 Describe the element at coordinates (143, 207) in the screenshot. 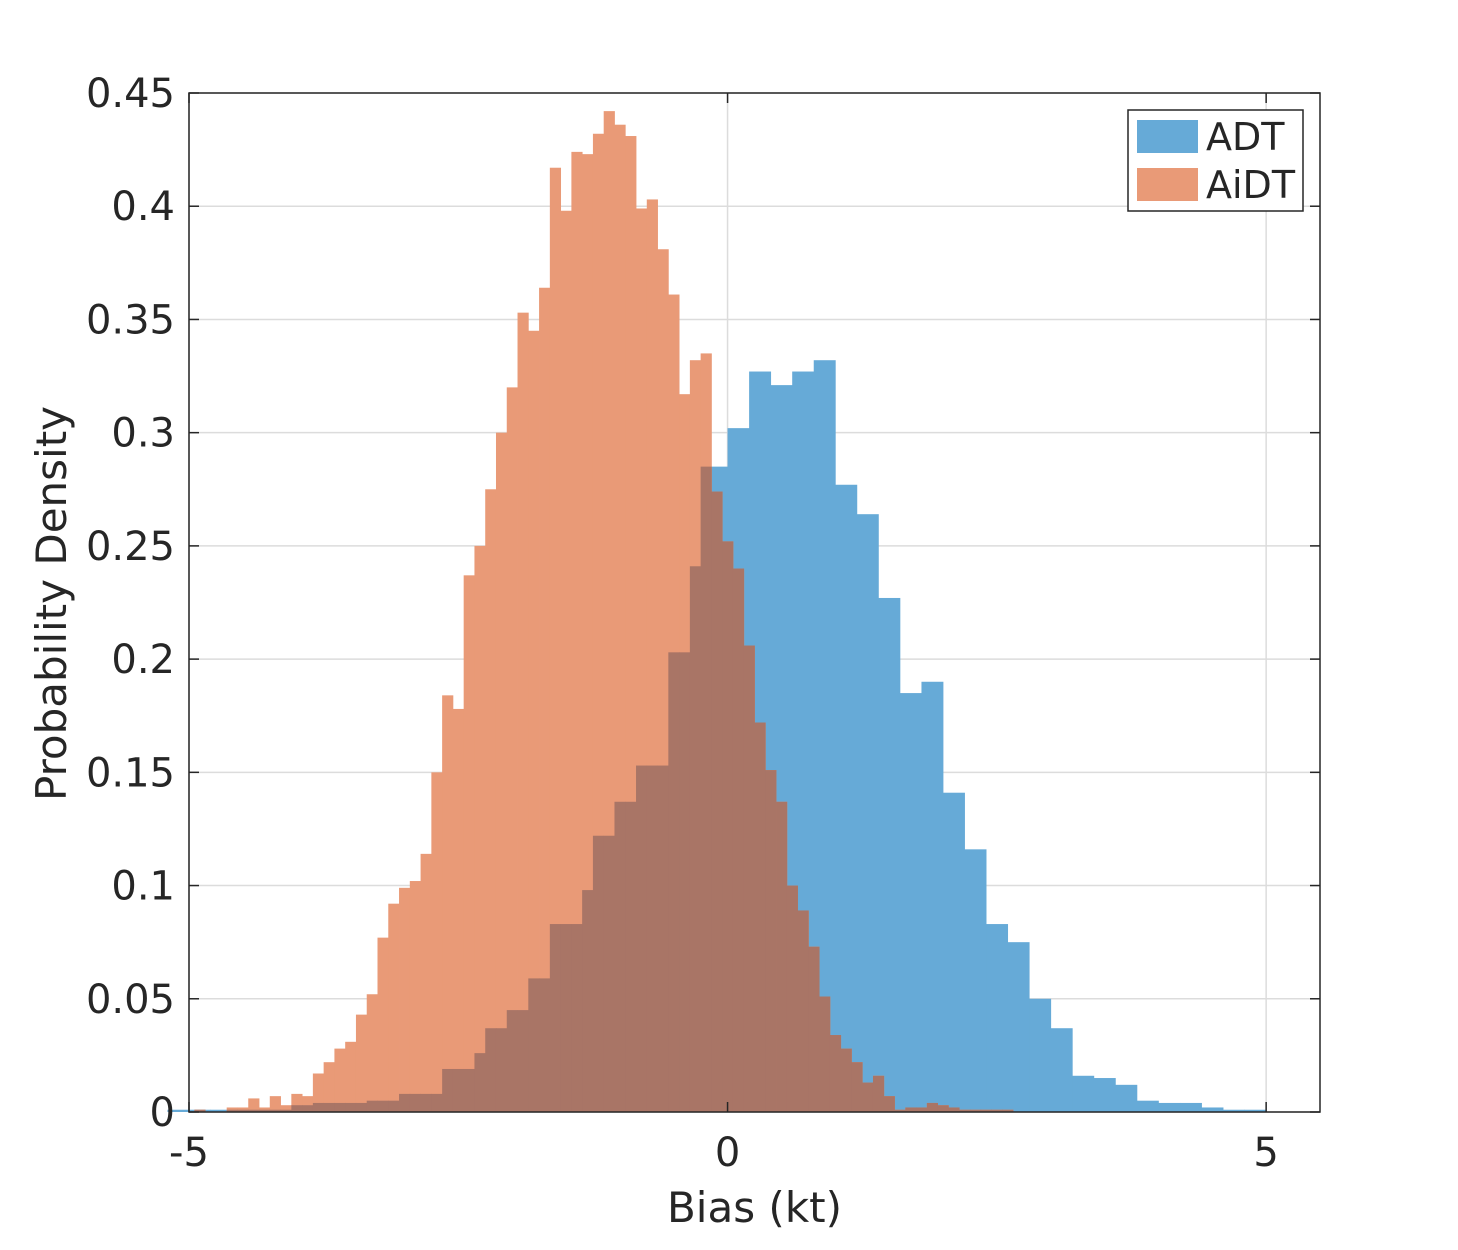

I see `y-tick-label: 0.4` at that location.